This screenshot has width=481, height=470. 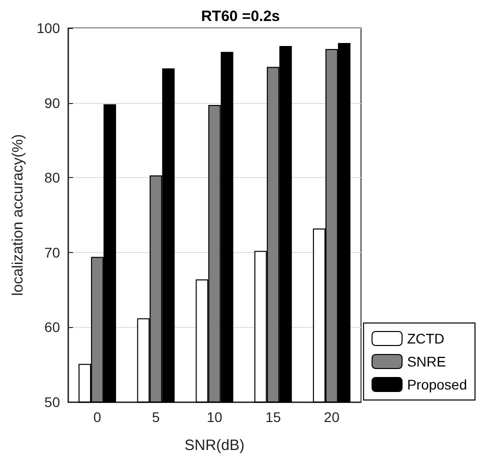 I want to click on y-tick-label: 60, so click(x=52, y=327).